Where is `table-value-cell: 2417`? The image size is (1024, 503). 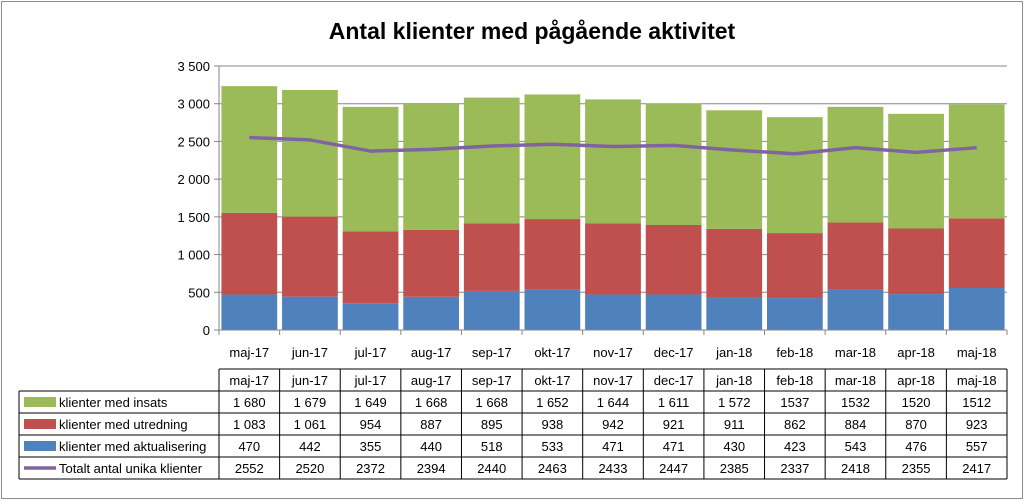 table-value-cell: 2417 is located at coordinates (976, 468).